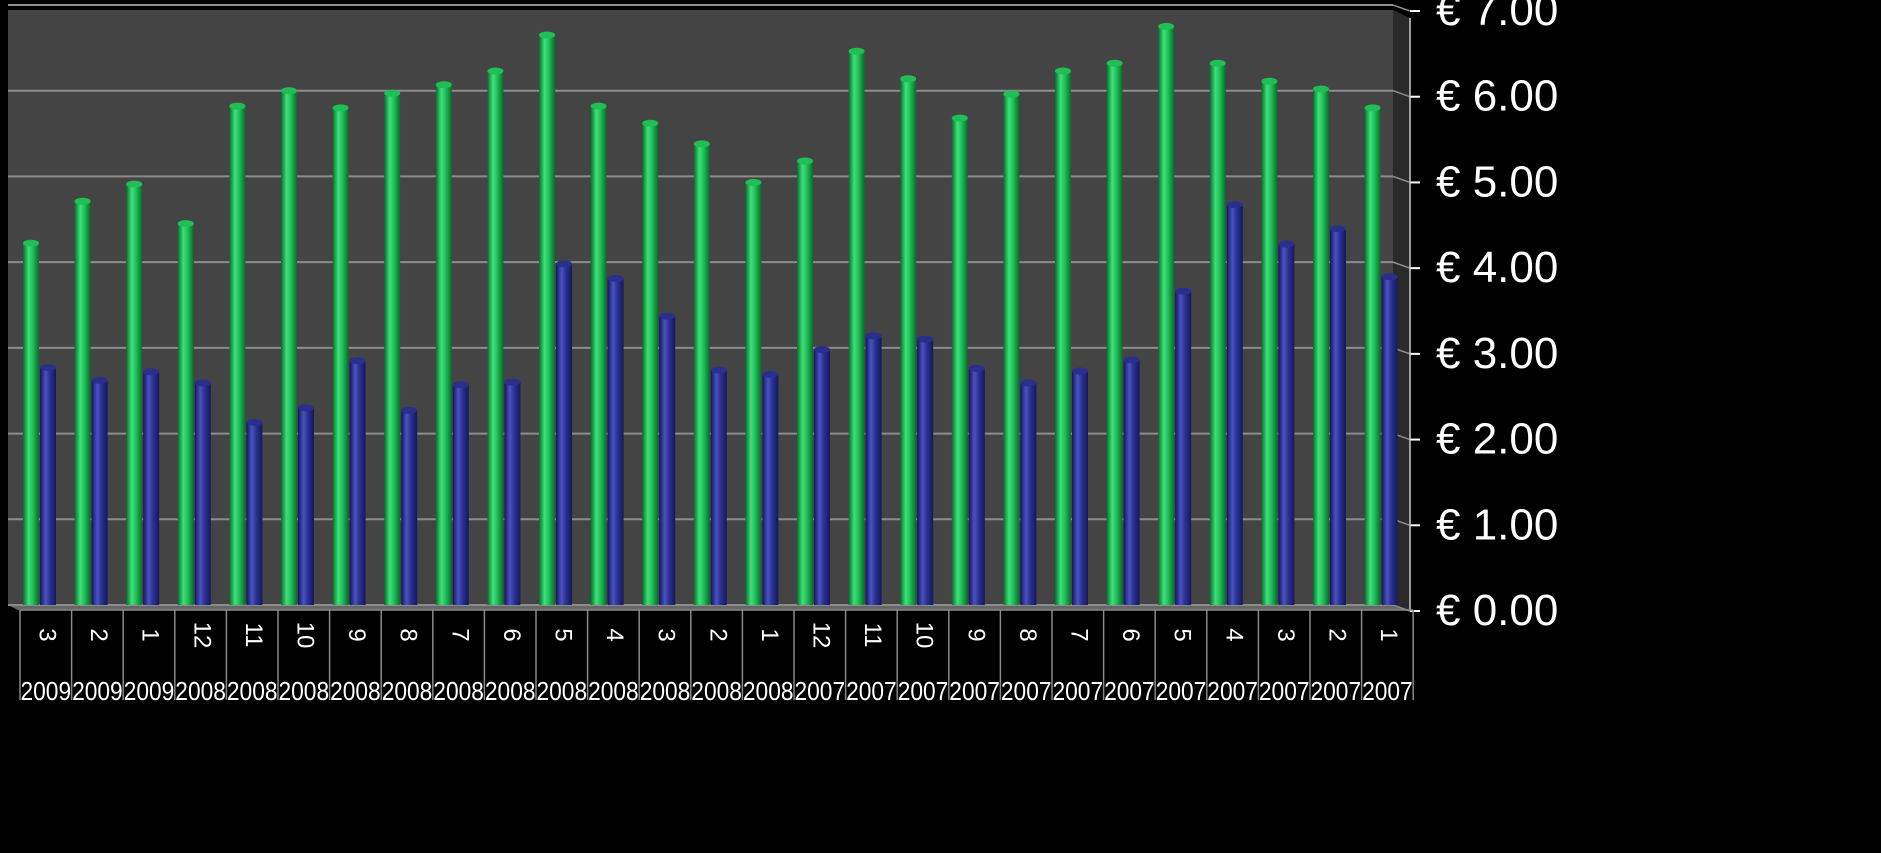 Image resolution: width=1881 pixels, height=853 pixels. What do you see at coordinates (1233, 634) in the screenshot?
I see `x-month-label: 4` at bounding box center [1233, 634].